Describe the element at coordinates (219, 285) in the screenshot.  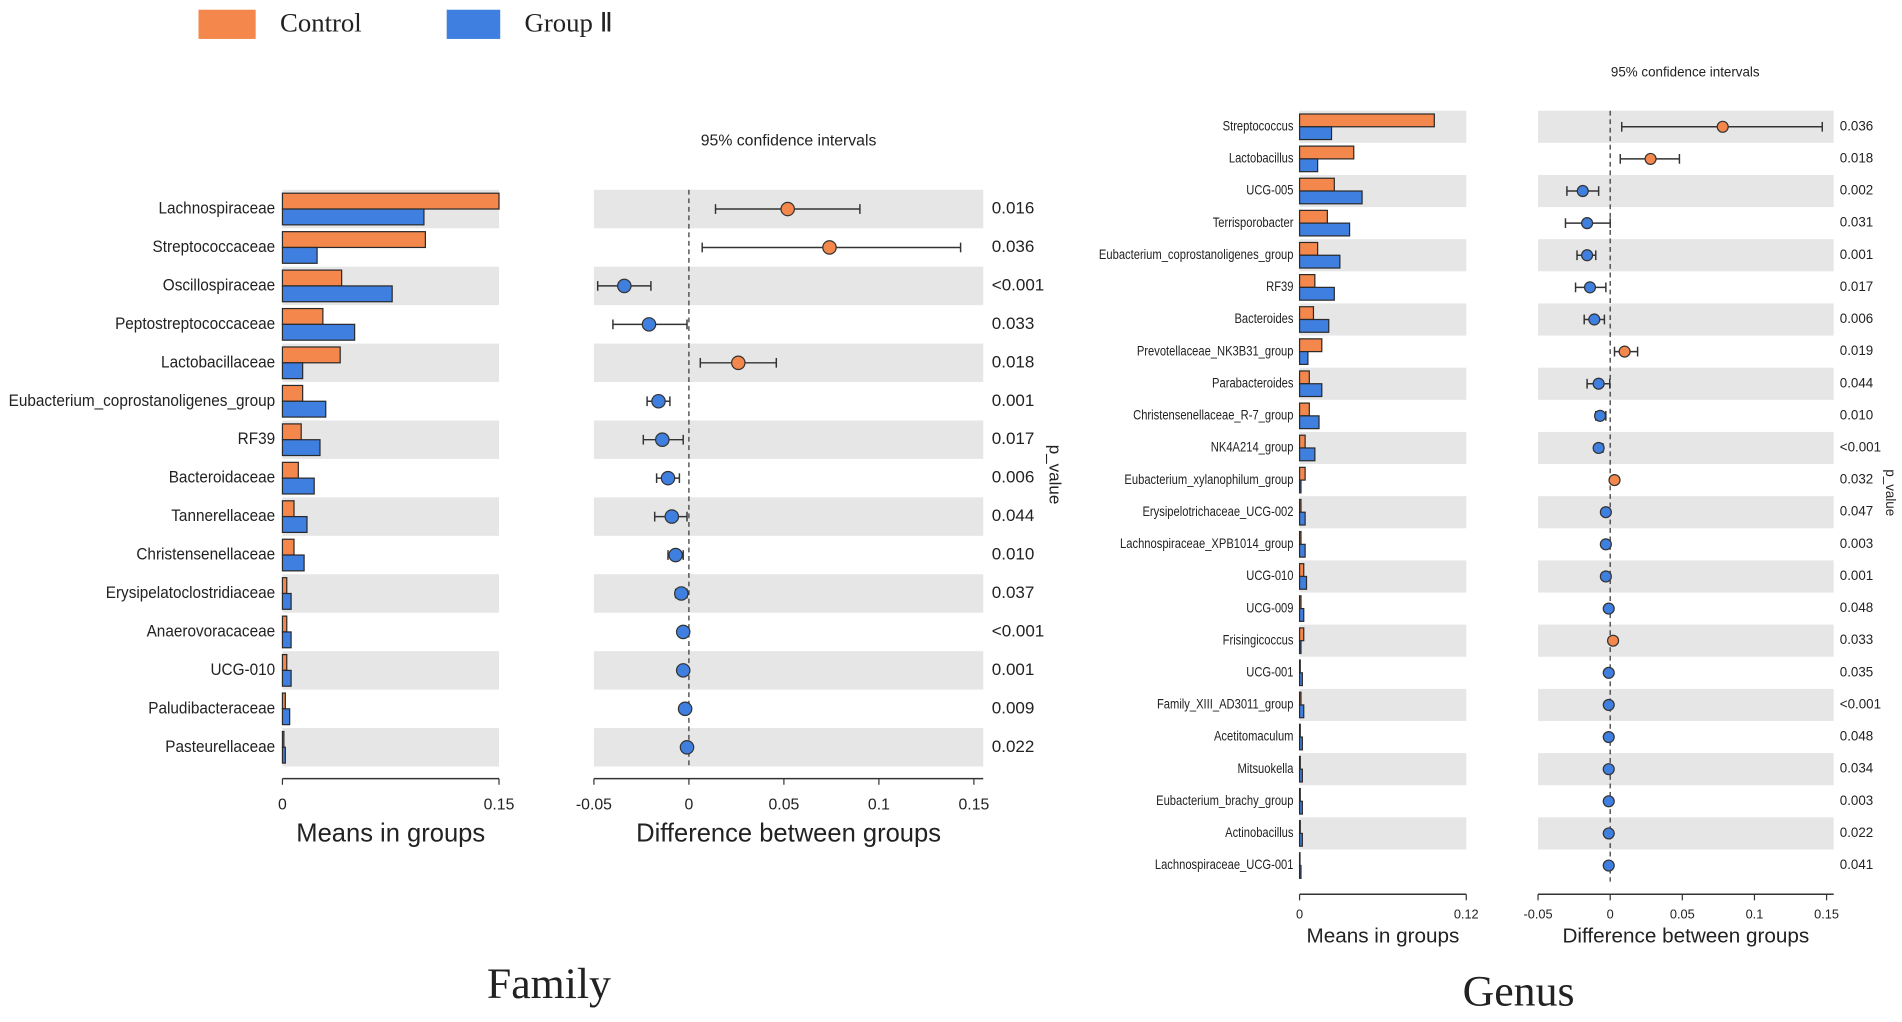
I see `category-label: Oscillospiraceae` at that location.